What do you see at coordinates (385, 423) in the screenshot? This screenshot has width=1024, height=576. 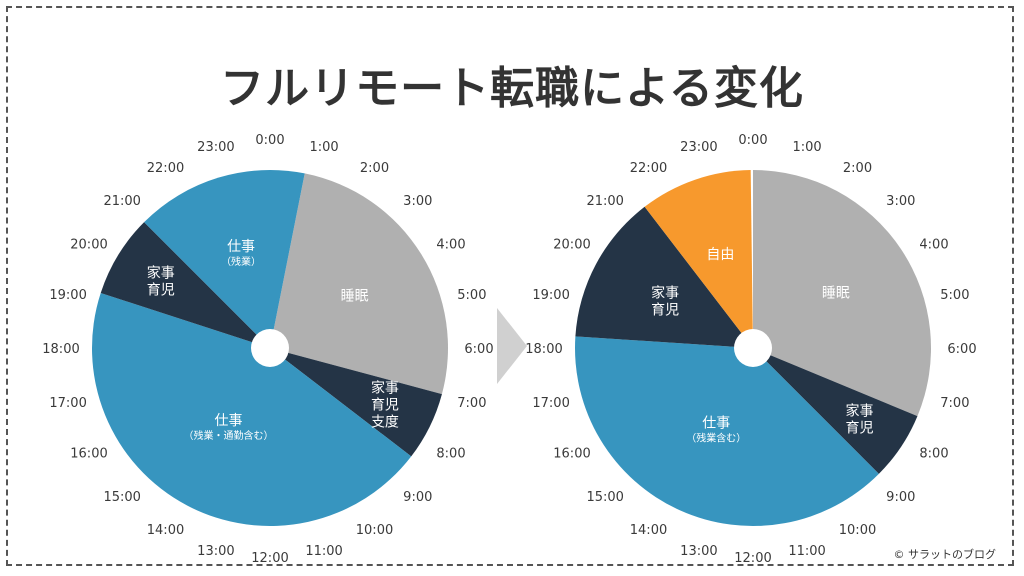 I see `slice-label: 支度` at bounding box center [385, 423].